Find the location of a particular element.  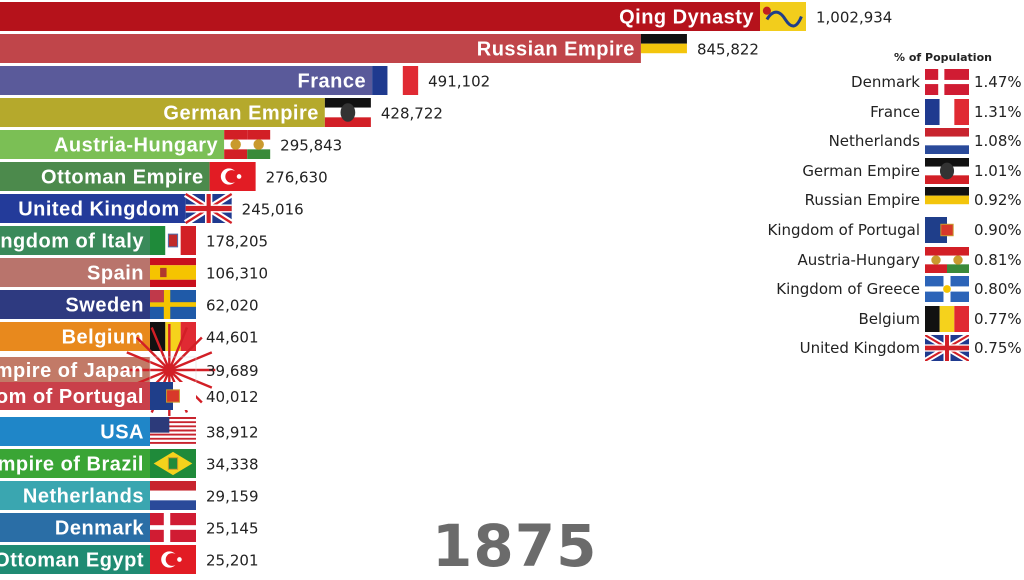

flag-icon-brazil is located at coordinates (173, 463).